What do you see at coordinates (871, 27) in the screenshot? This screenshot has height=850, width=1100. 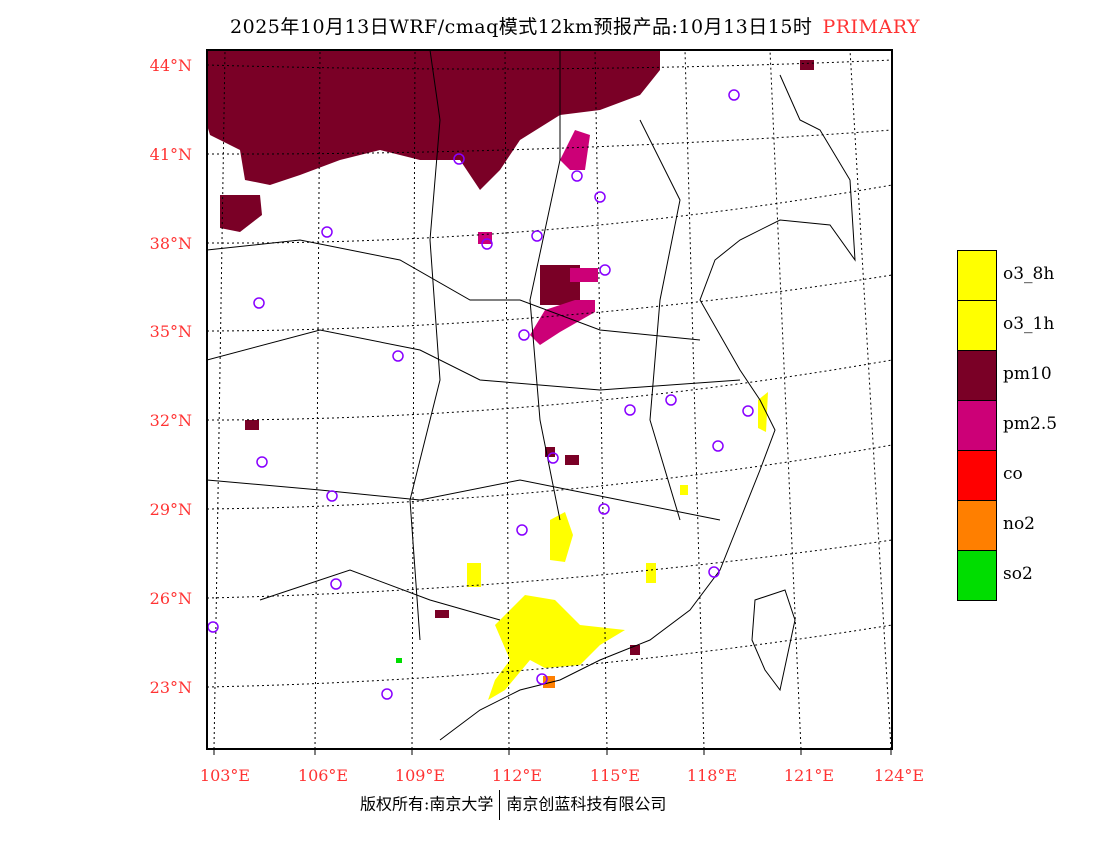 I see `title-variable: PRIMARY` at bounding box center [871, 27].